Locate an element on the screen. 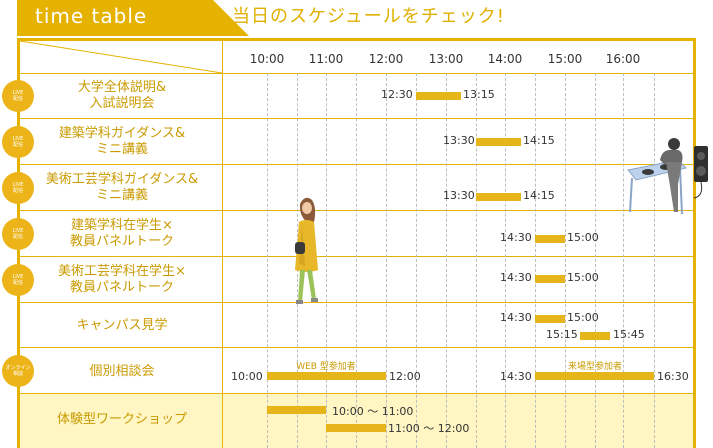 This screenshot has height=448, width=713. session-start-time: 15:15 is located at coordinates (562, 334).